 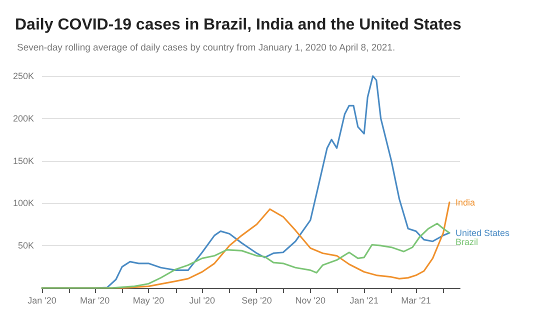 I want to click on y-tick-label: 250K, so click(x=23, y=76).